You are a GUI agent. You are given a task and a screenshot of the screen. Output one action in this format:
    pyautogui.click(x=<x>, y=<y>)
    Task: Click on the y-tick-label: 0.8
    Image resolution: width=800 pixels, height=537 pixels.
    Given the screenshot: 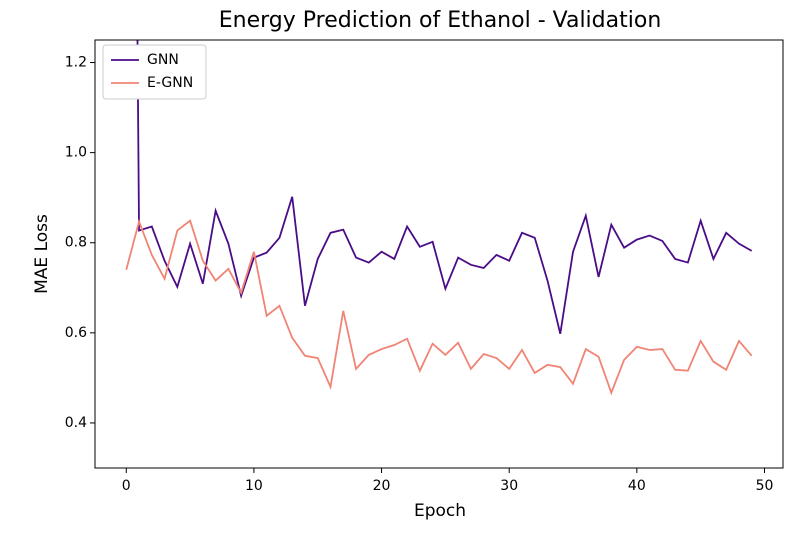 What is the action you would take?
    pyautogui.click(x=76, y=243)
    